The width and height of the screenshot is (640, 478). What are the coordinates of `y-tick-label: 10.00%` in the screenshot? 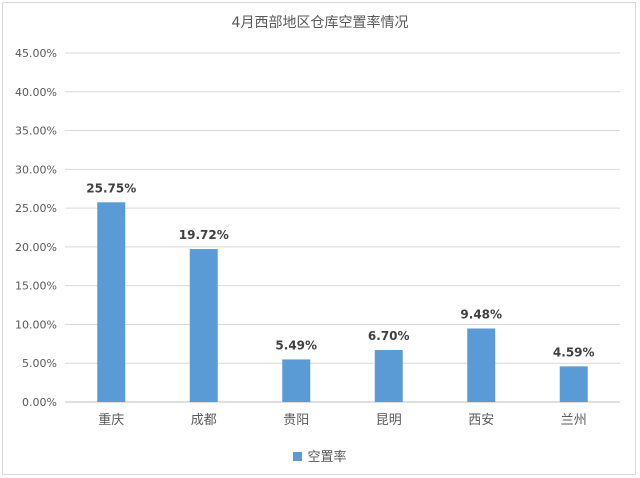 It's located at (36, 324).